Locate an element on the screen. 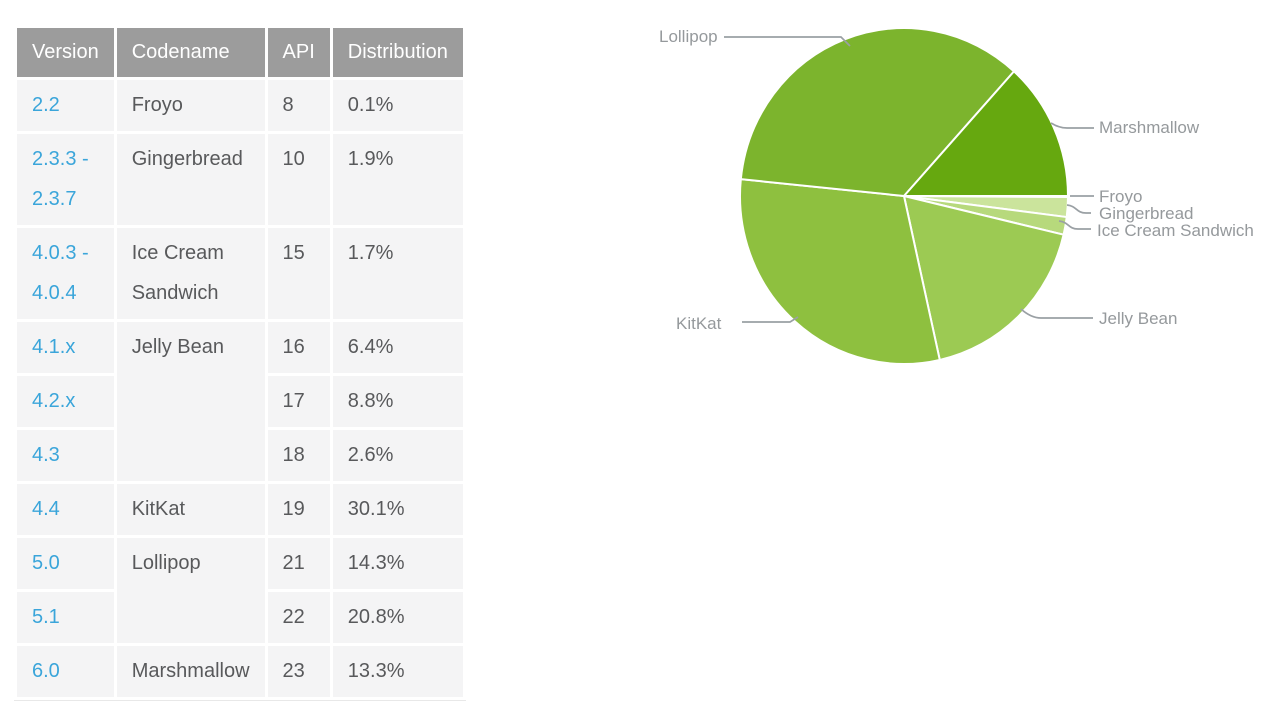  version-cell: 2.3.3 -2.3.7 is located at coordinates (65, 179).